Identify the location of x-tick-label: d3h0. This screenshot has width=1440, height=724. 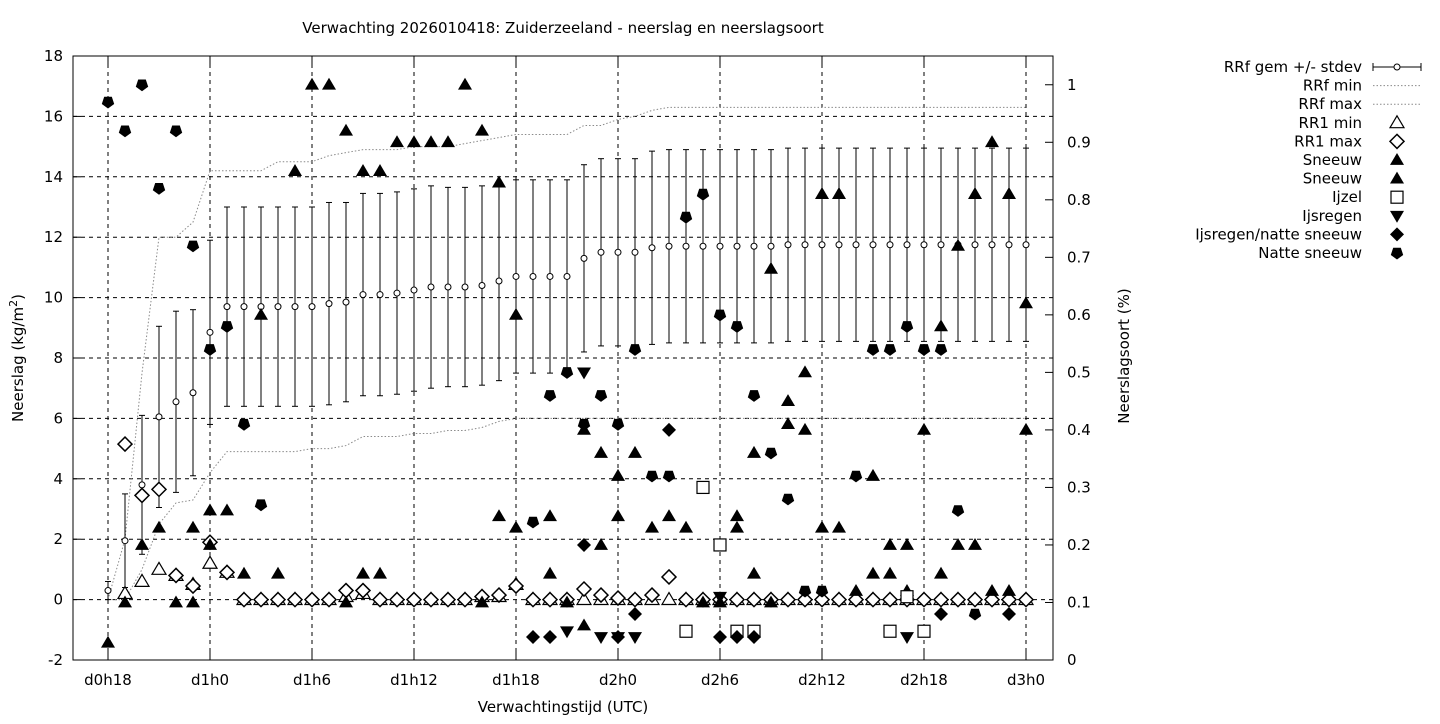
(1026, 680).